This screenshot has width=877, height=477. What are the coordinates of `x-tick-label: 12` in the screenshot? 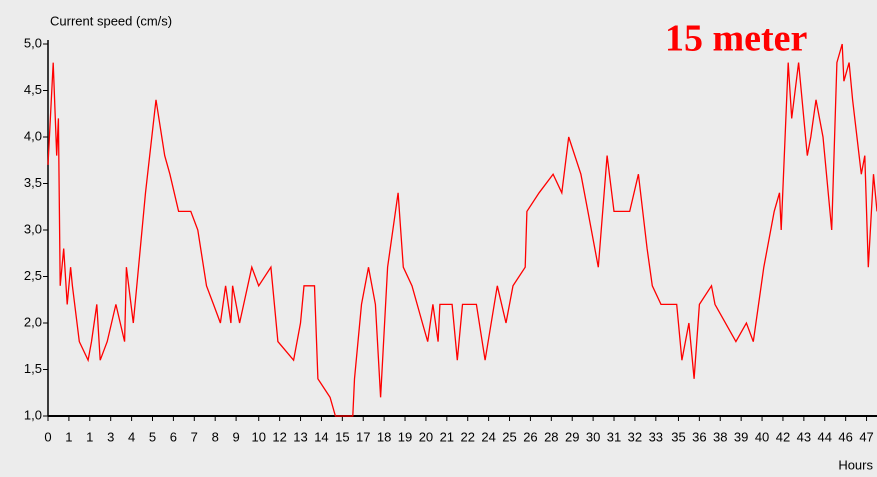 It's located at (279, 436).